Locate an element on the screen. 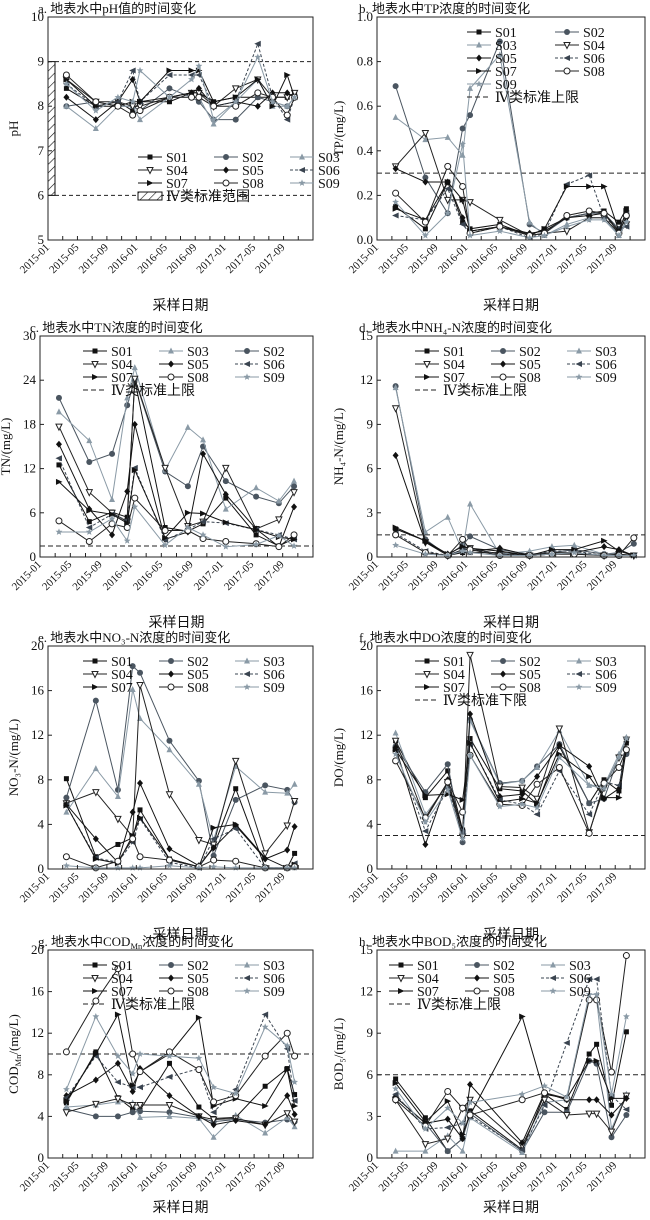  legend-label: S09 is located at coordinates (329, 184).